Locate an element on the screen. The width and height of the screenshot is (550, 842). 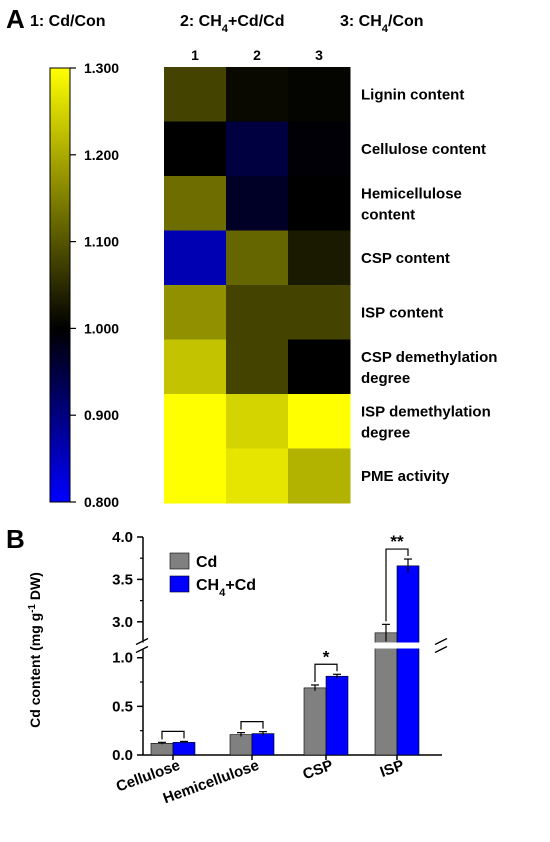
panel-a-label: A is located at coordinates (15, 19).